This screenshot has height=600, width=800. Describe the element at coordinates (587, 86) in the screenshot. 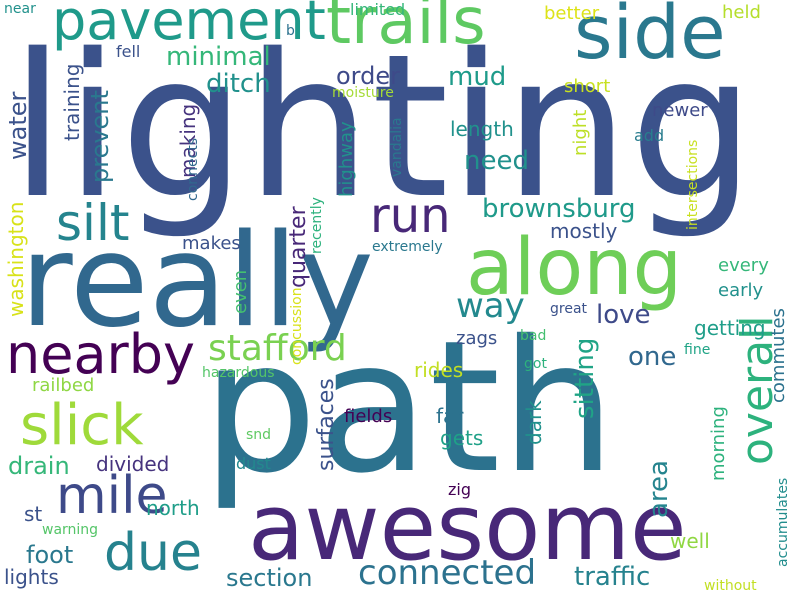

I see `word-short: short` at that location.